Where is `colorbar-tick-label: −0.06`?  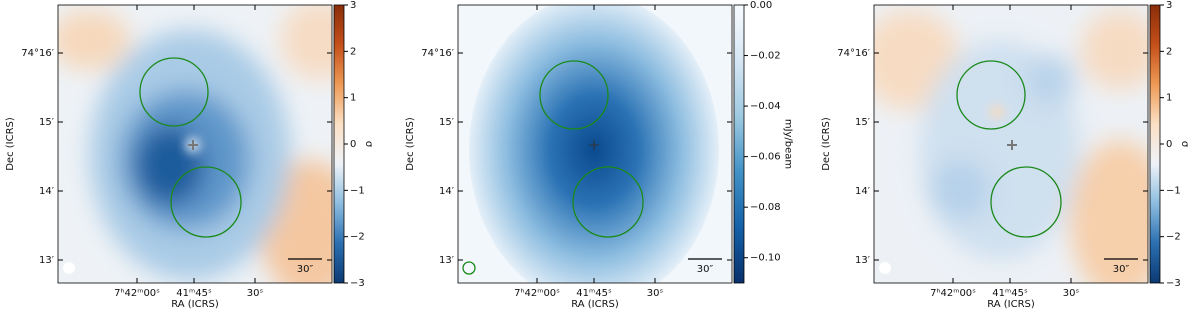 colorbar-tick-label: −0.06 is located at coordinates (765, 157).